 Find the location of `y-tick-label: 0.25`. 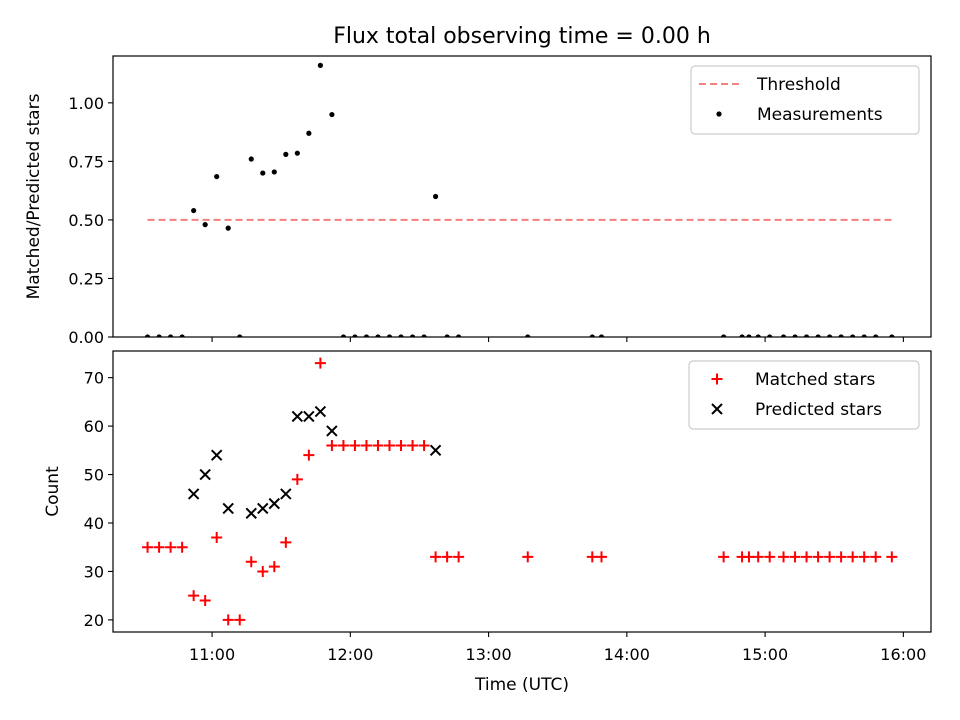

y-tick-label: 0.25 is located at coordinates (86, 278).